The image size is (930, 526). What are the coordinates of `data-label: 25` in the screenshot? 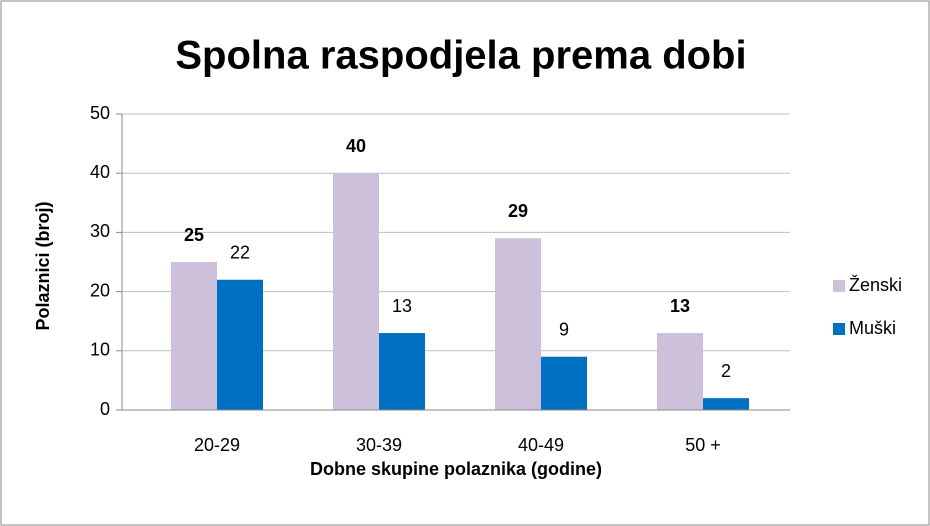 It's located at (194, 235).